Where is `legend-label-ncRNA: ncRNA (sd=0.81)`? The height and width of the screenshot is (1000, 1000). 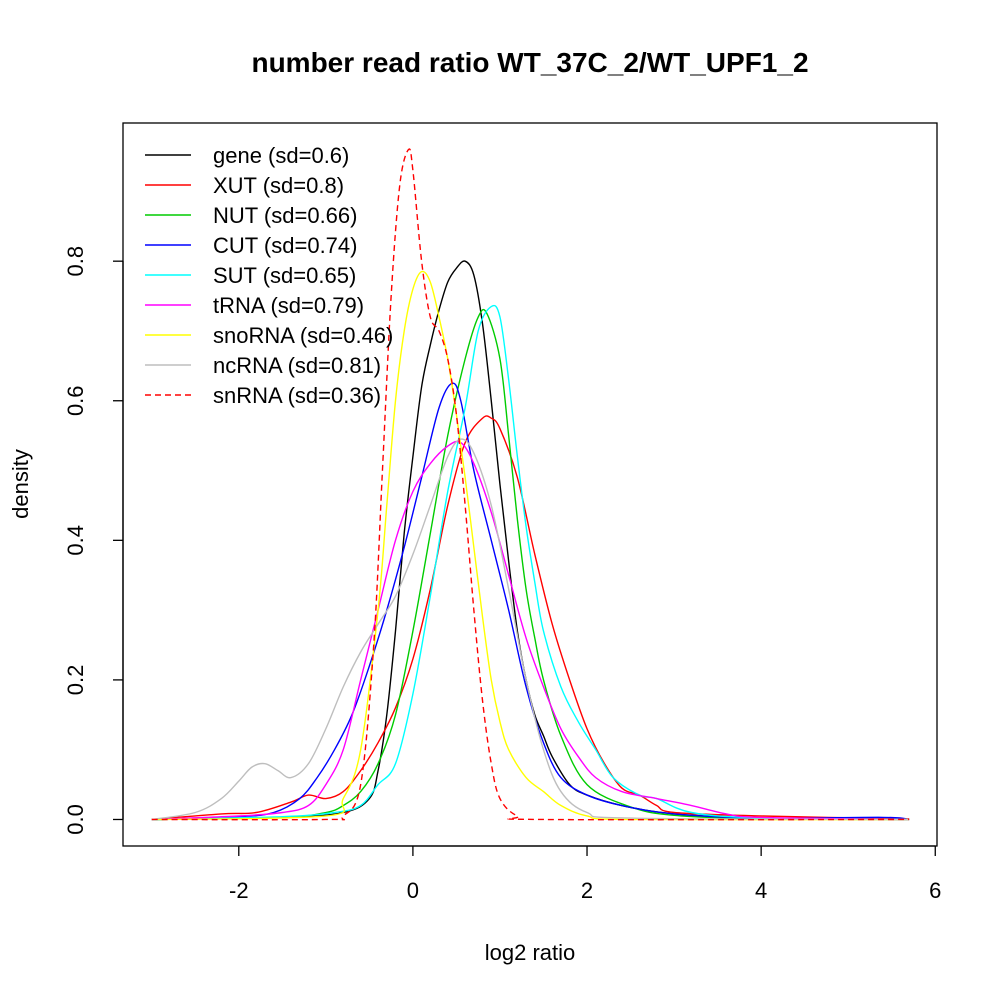 legend-label-ncRNA: ncRNA (sd=0.81) is located at coordinates (297, 365).